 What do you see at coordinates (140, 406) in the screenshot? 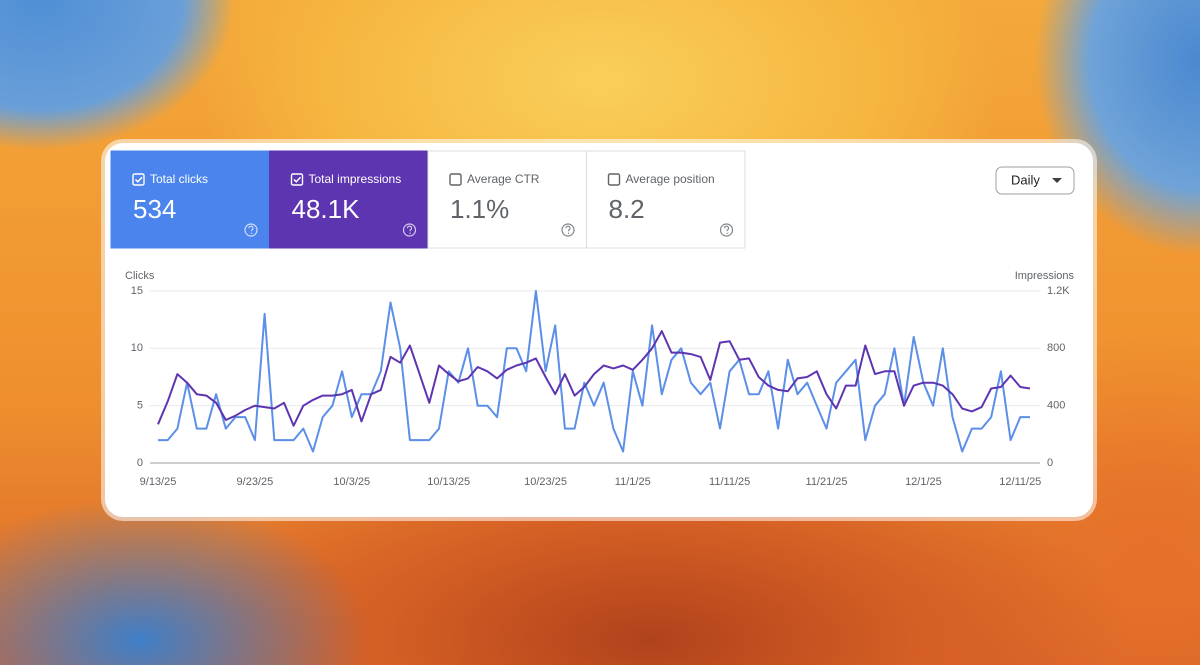
I see `y-tick-label: 5` at bounding box center [140, 406].